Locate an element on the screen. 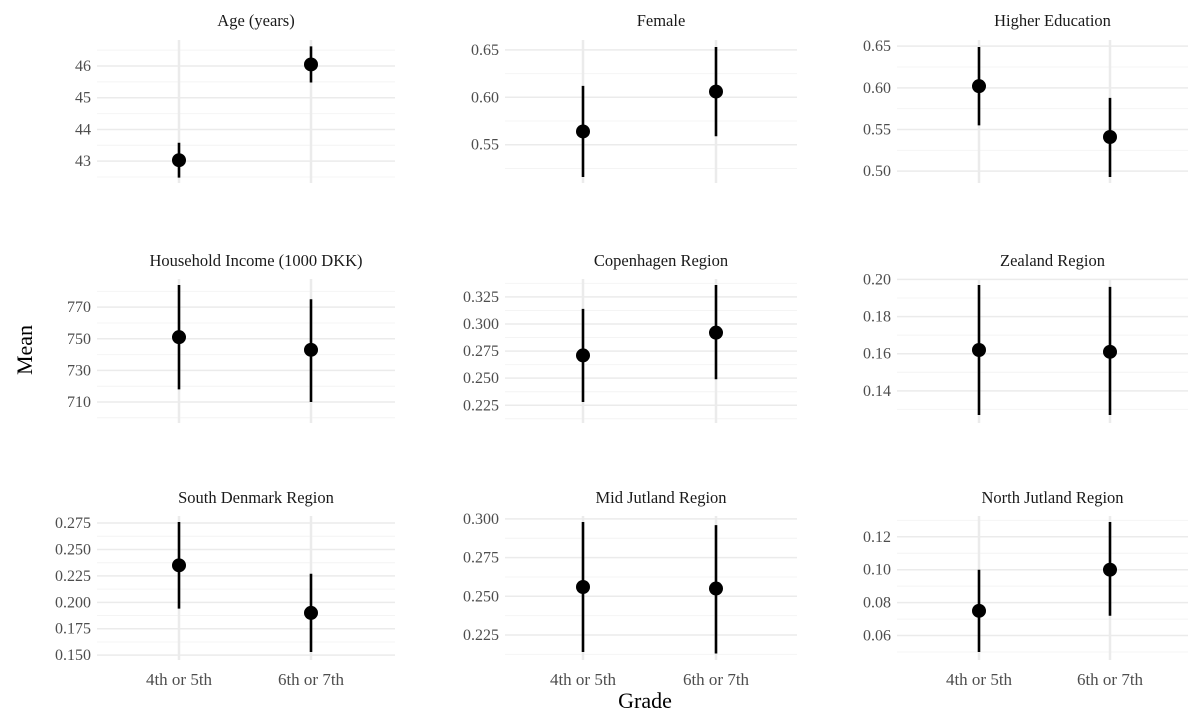  panel-title: North Jutland Region is located at coordinates (1052, 497).